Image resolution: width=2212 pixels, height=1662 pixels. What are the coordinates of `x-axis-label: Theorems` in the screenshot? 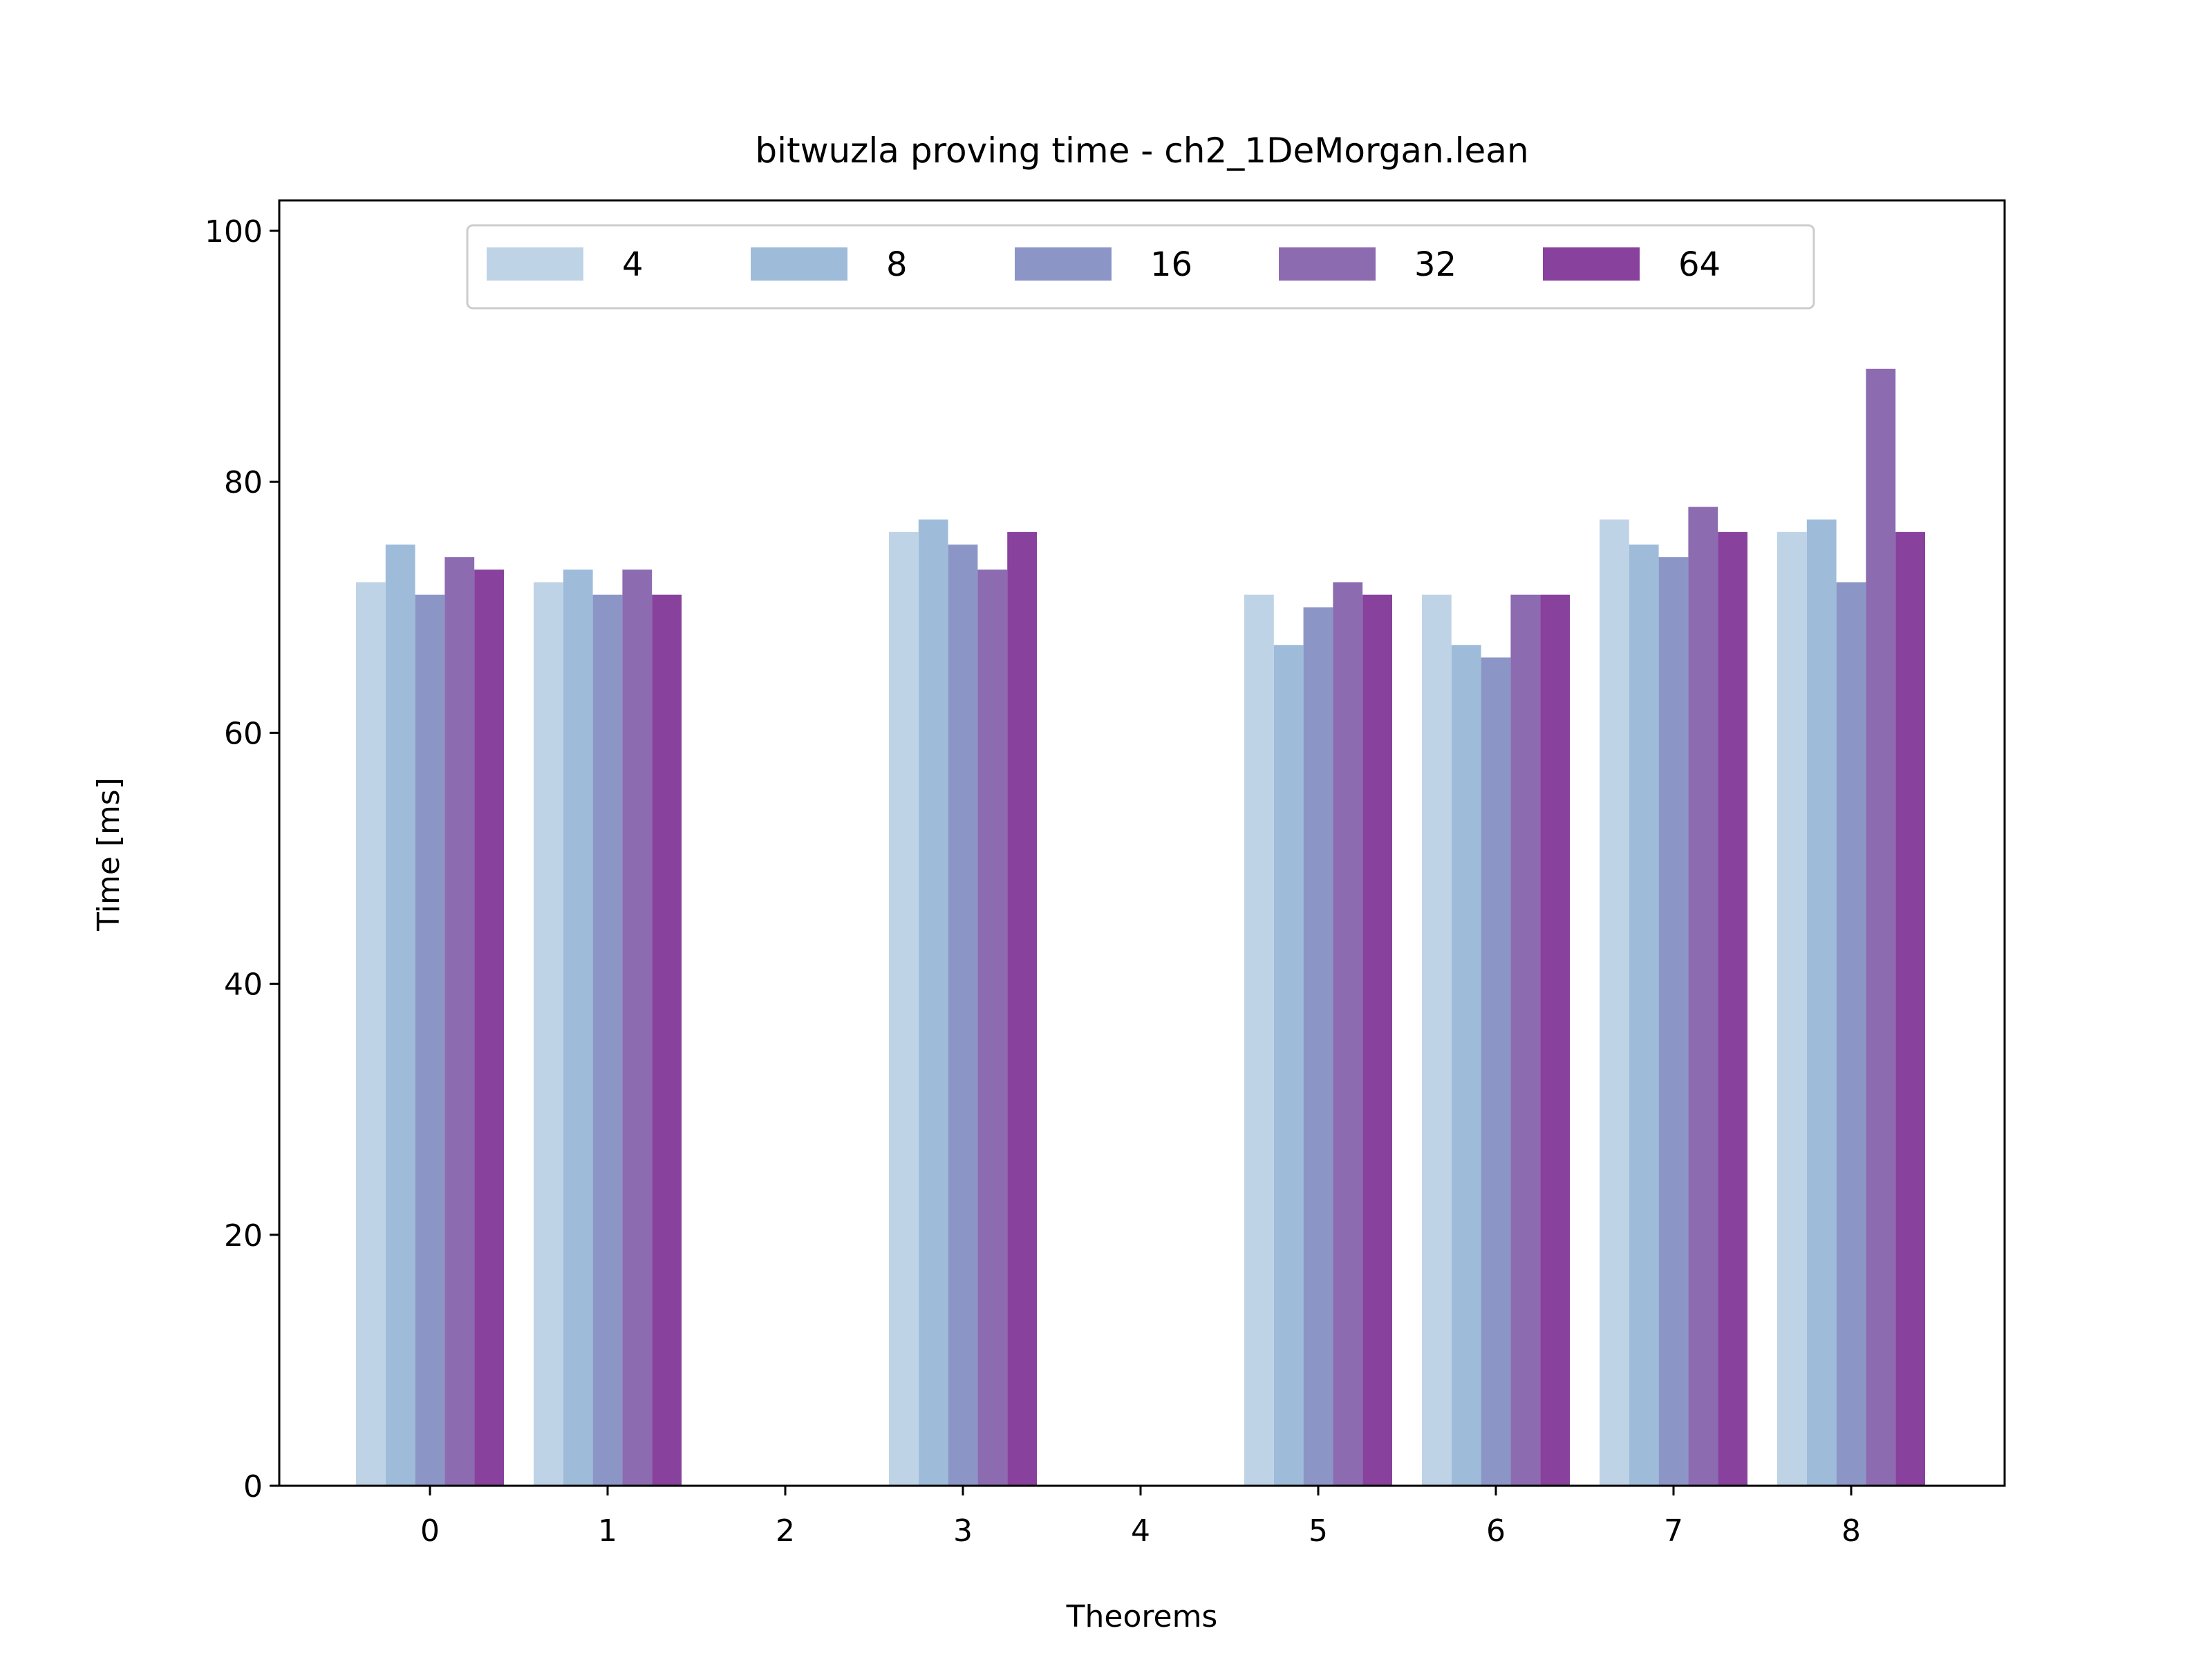 It's located at (1142, 1617).